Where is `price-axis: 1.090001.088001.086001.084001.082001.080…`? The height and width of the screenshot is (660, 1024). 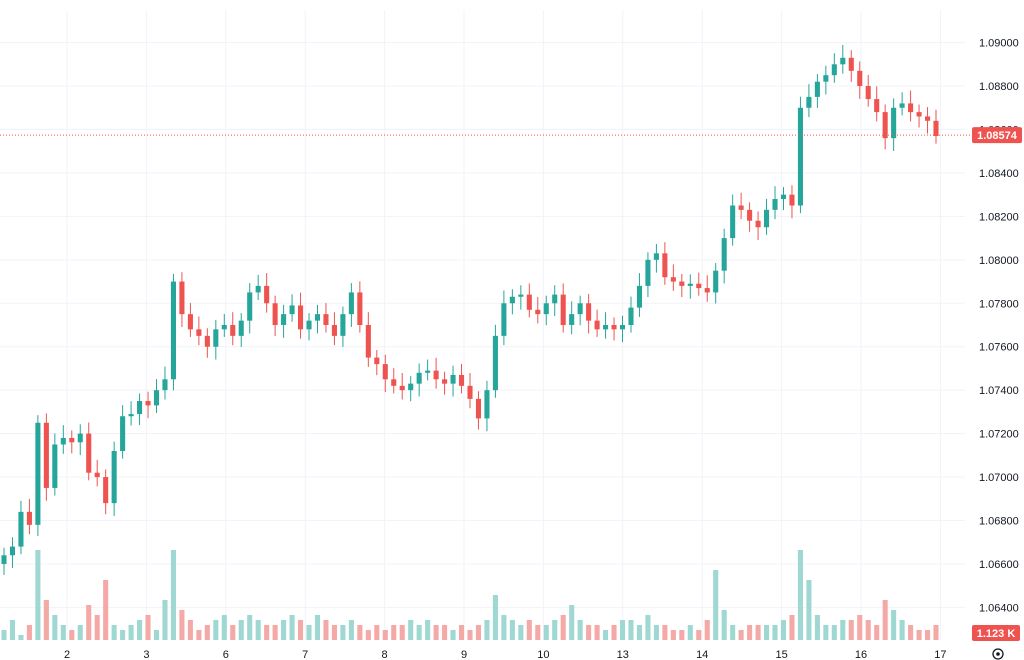 price-axis: 1.090001.088001.086001.084001.082001.080… is located at coordinates (999, 326).